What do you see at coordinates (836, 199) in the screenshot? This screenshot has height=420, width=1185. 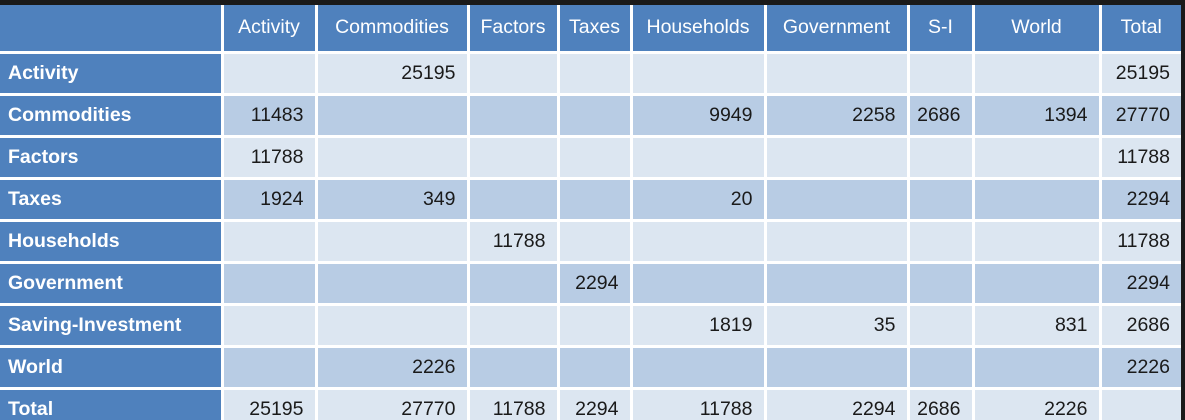 I see `cell-taxes-government` at bounding box center [836, 199].